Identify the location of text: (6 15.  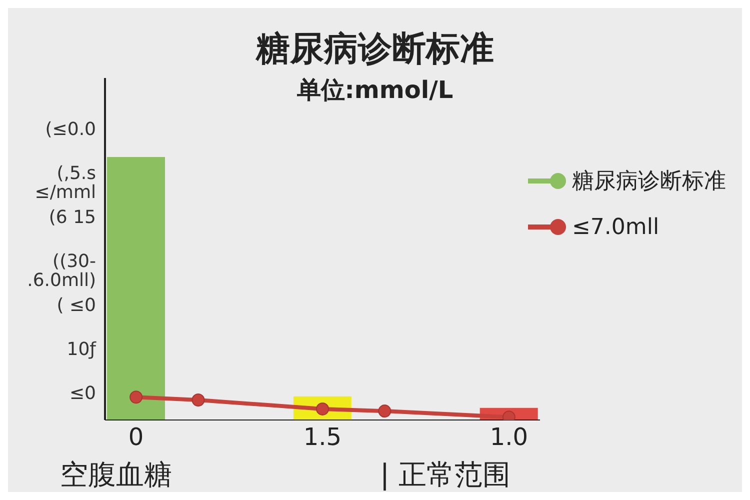
(72, 217).